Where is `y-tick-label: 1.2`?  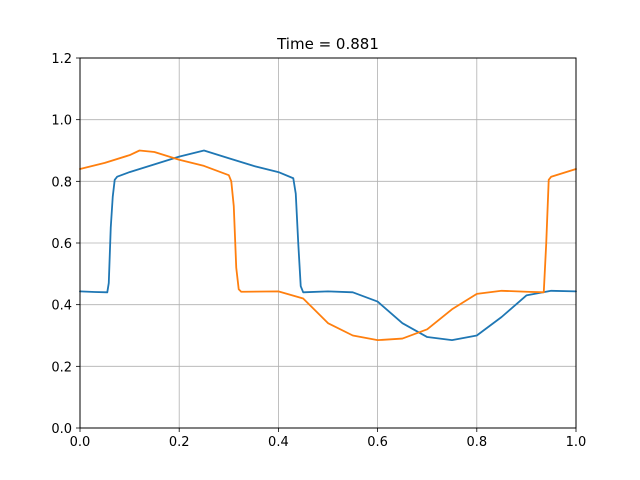
y-tick-label: 1.2 is located at coordinates (61, 59).